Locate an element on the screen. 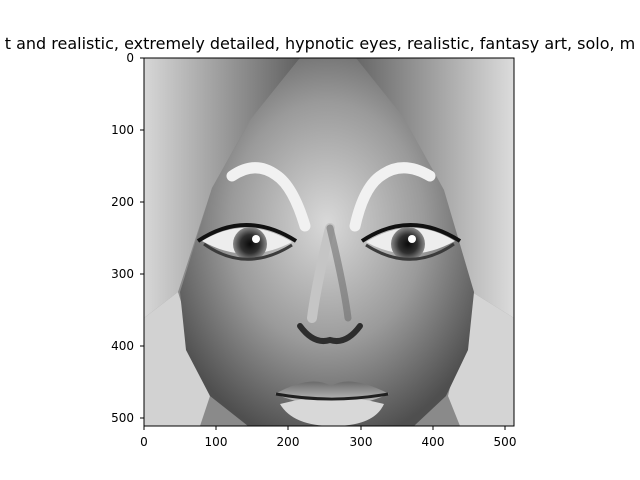  x-tick-label-3: 300 is located at coordinates (361, 442).